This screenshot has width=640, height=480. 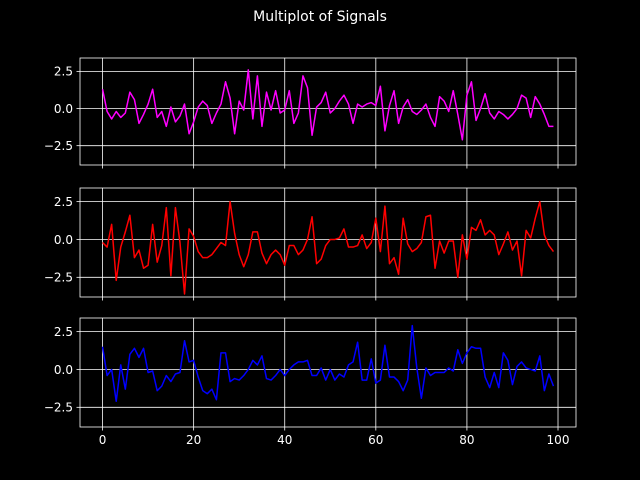 What do you see at coordinates (375, 440) in the screenshot?
I see `x-tick-label: 60` at bounding box center [375, 440].